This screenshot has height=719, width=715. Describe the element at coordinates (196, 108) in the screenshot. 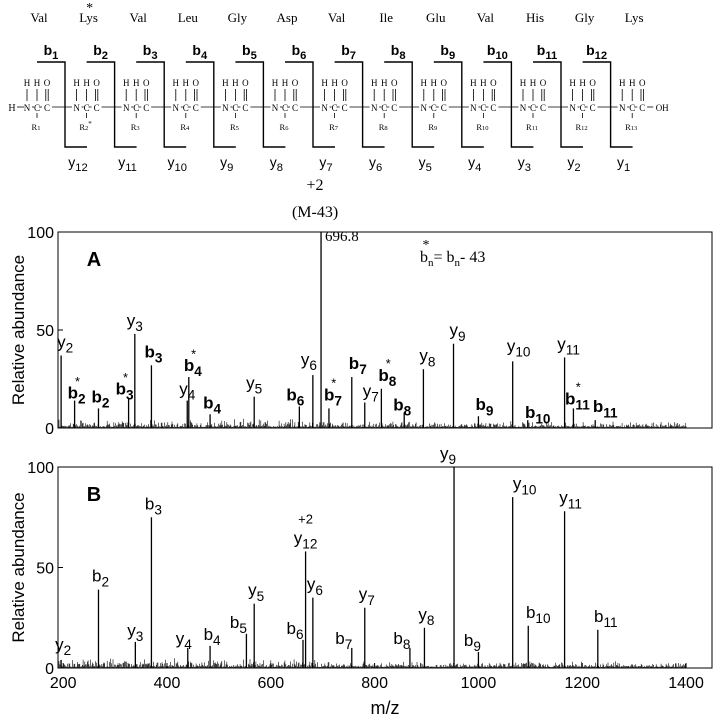

I see `carbonyl-c-4: C` at that location.